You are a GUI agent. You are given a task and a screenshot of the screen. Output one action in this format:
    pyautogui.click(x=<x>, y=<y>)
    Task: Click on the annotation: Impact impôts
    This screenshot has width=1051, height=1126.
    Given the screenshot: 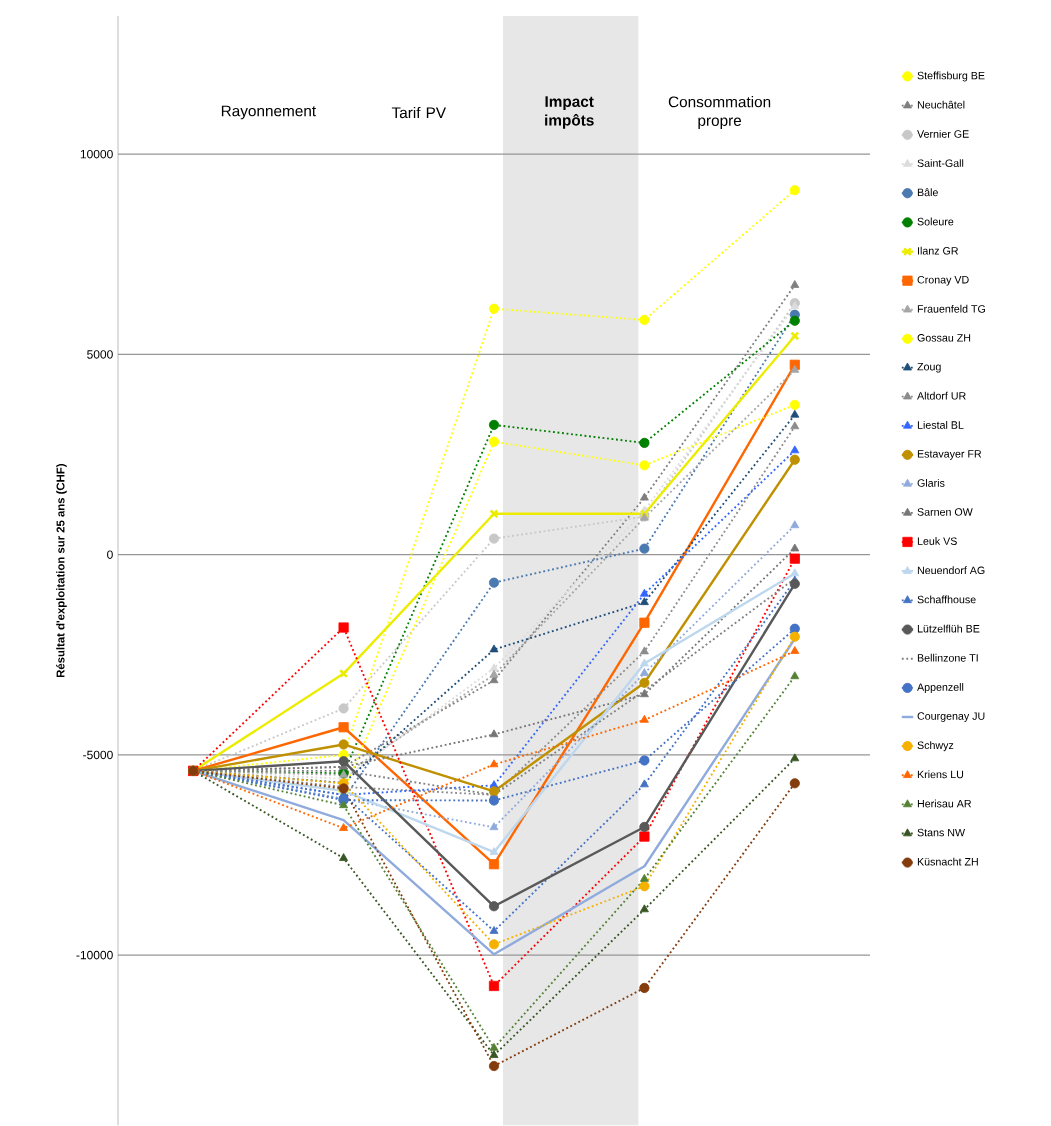 What is the action you would take?
    pyautogui.click(x=569, y=112)
    